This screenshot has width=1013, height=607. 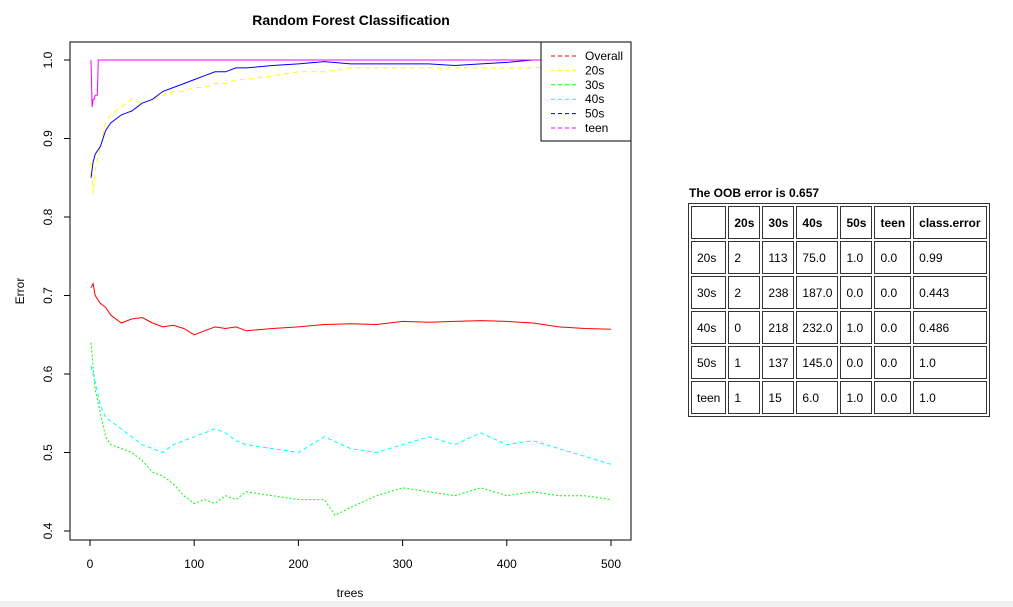 What do you see at coordinates (817, 222) in the screenshot?
I see `table-header-cell: 40s` at bounding box center [817, 222].